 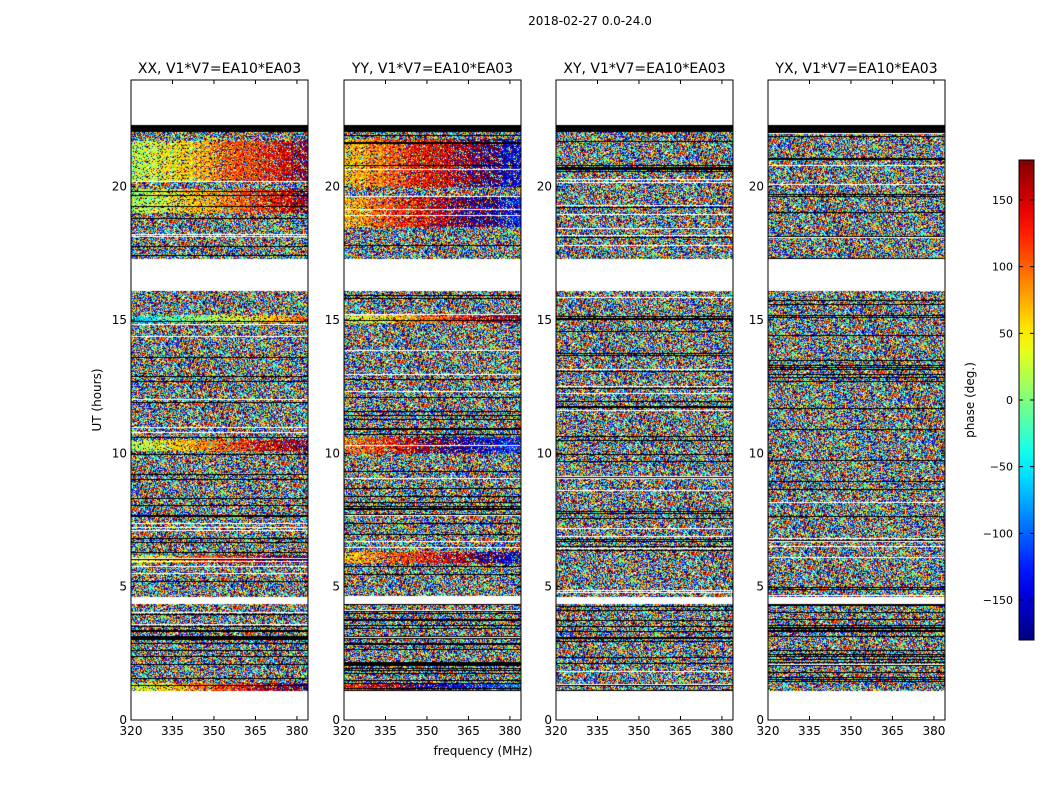 What do you see at coordinates (219, 69) in the screenshot?
I see `panel-title: XX, V1*V7=EA10*EA03` at bounding box center [219, 69].